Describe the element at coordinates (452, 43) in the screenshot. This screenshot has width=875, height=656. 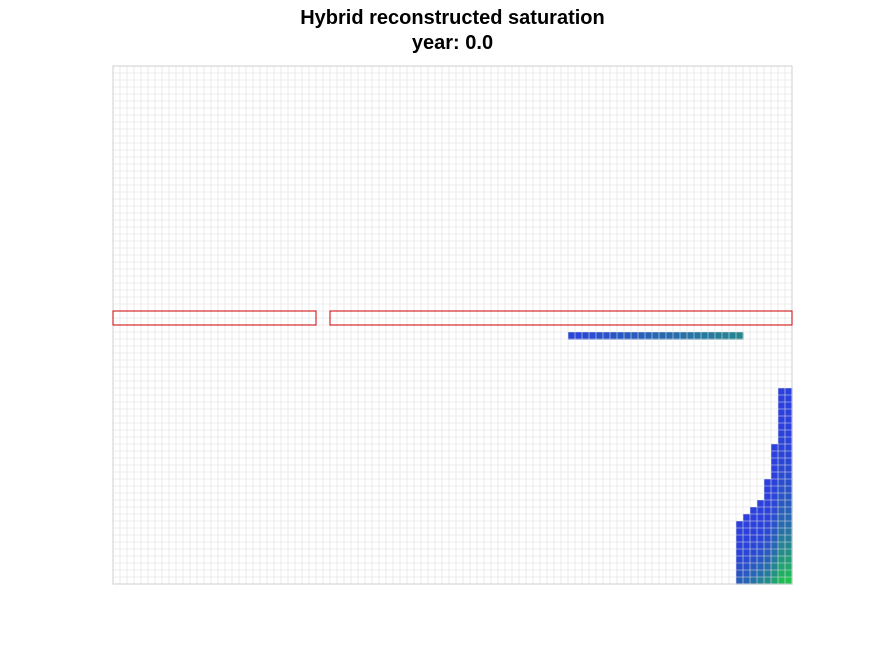
I see `chart-subtitle: year: 0.0` at that location.